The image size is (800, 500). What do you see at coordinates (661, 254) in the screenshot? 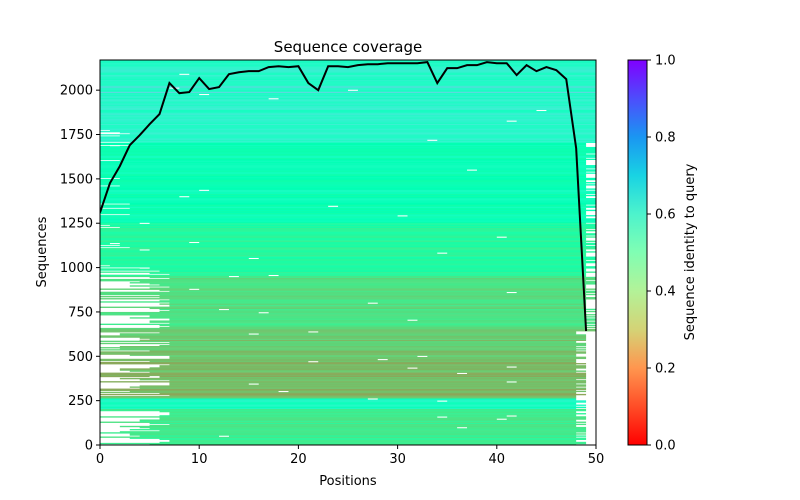
I see `colorbar-axis: 0.0 0.2 0.4 0.6 0.8 1.0` at bounding box center [661, 254].